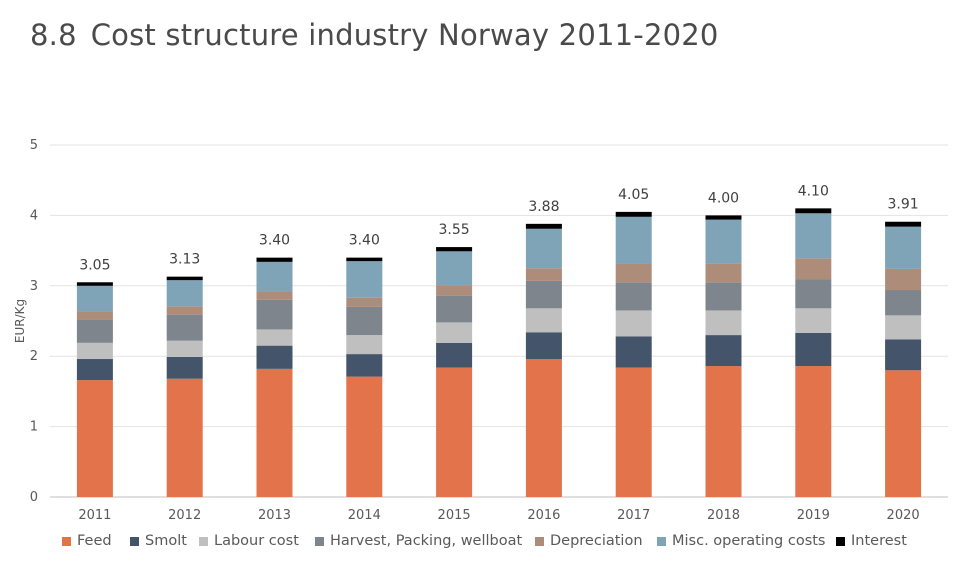 This screenshot has width=959, height=571. I want to click on legend-label: Harvest, Packing, wellboat, so click(426, 541).